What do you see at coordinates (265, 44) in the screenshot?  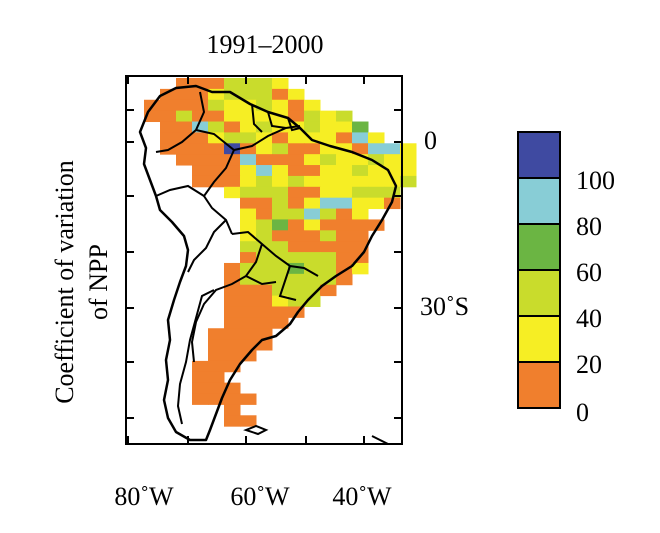 I see `map-title: 1991–2000` at bounding box center [265, 44].